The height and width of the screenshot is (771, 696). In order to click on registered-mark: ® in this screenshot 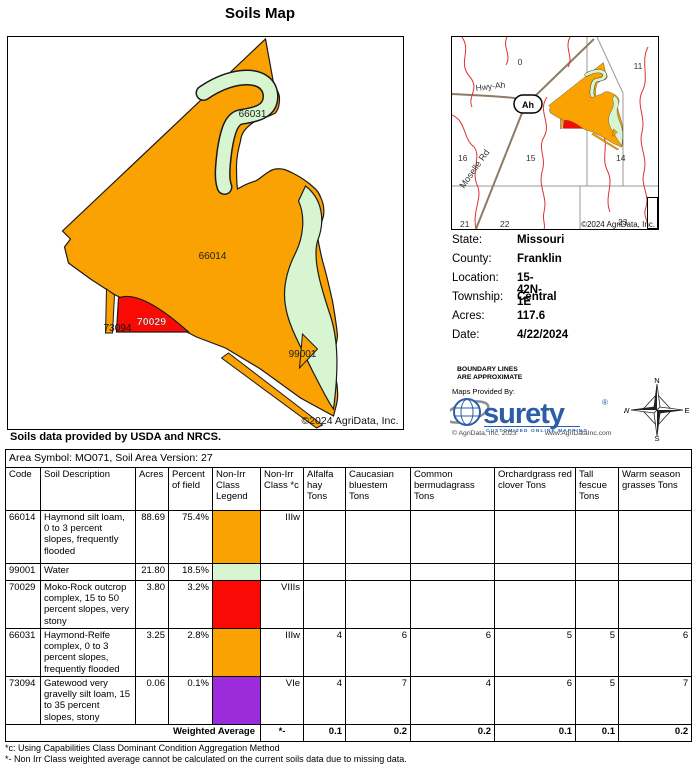, I will do `click(605, 402)`.